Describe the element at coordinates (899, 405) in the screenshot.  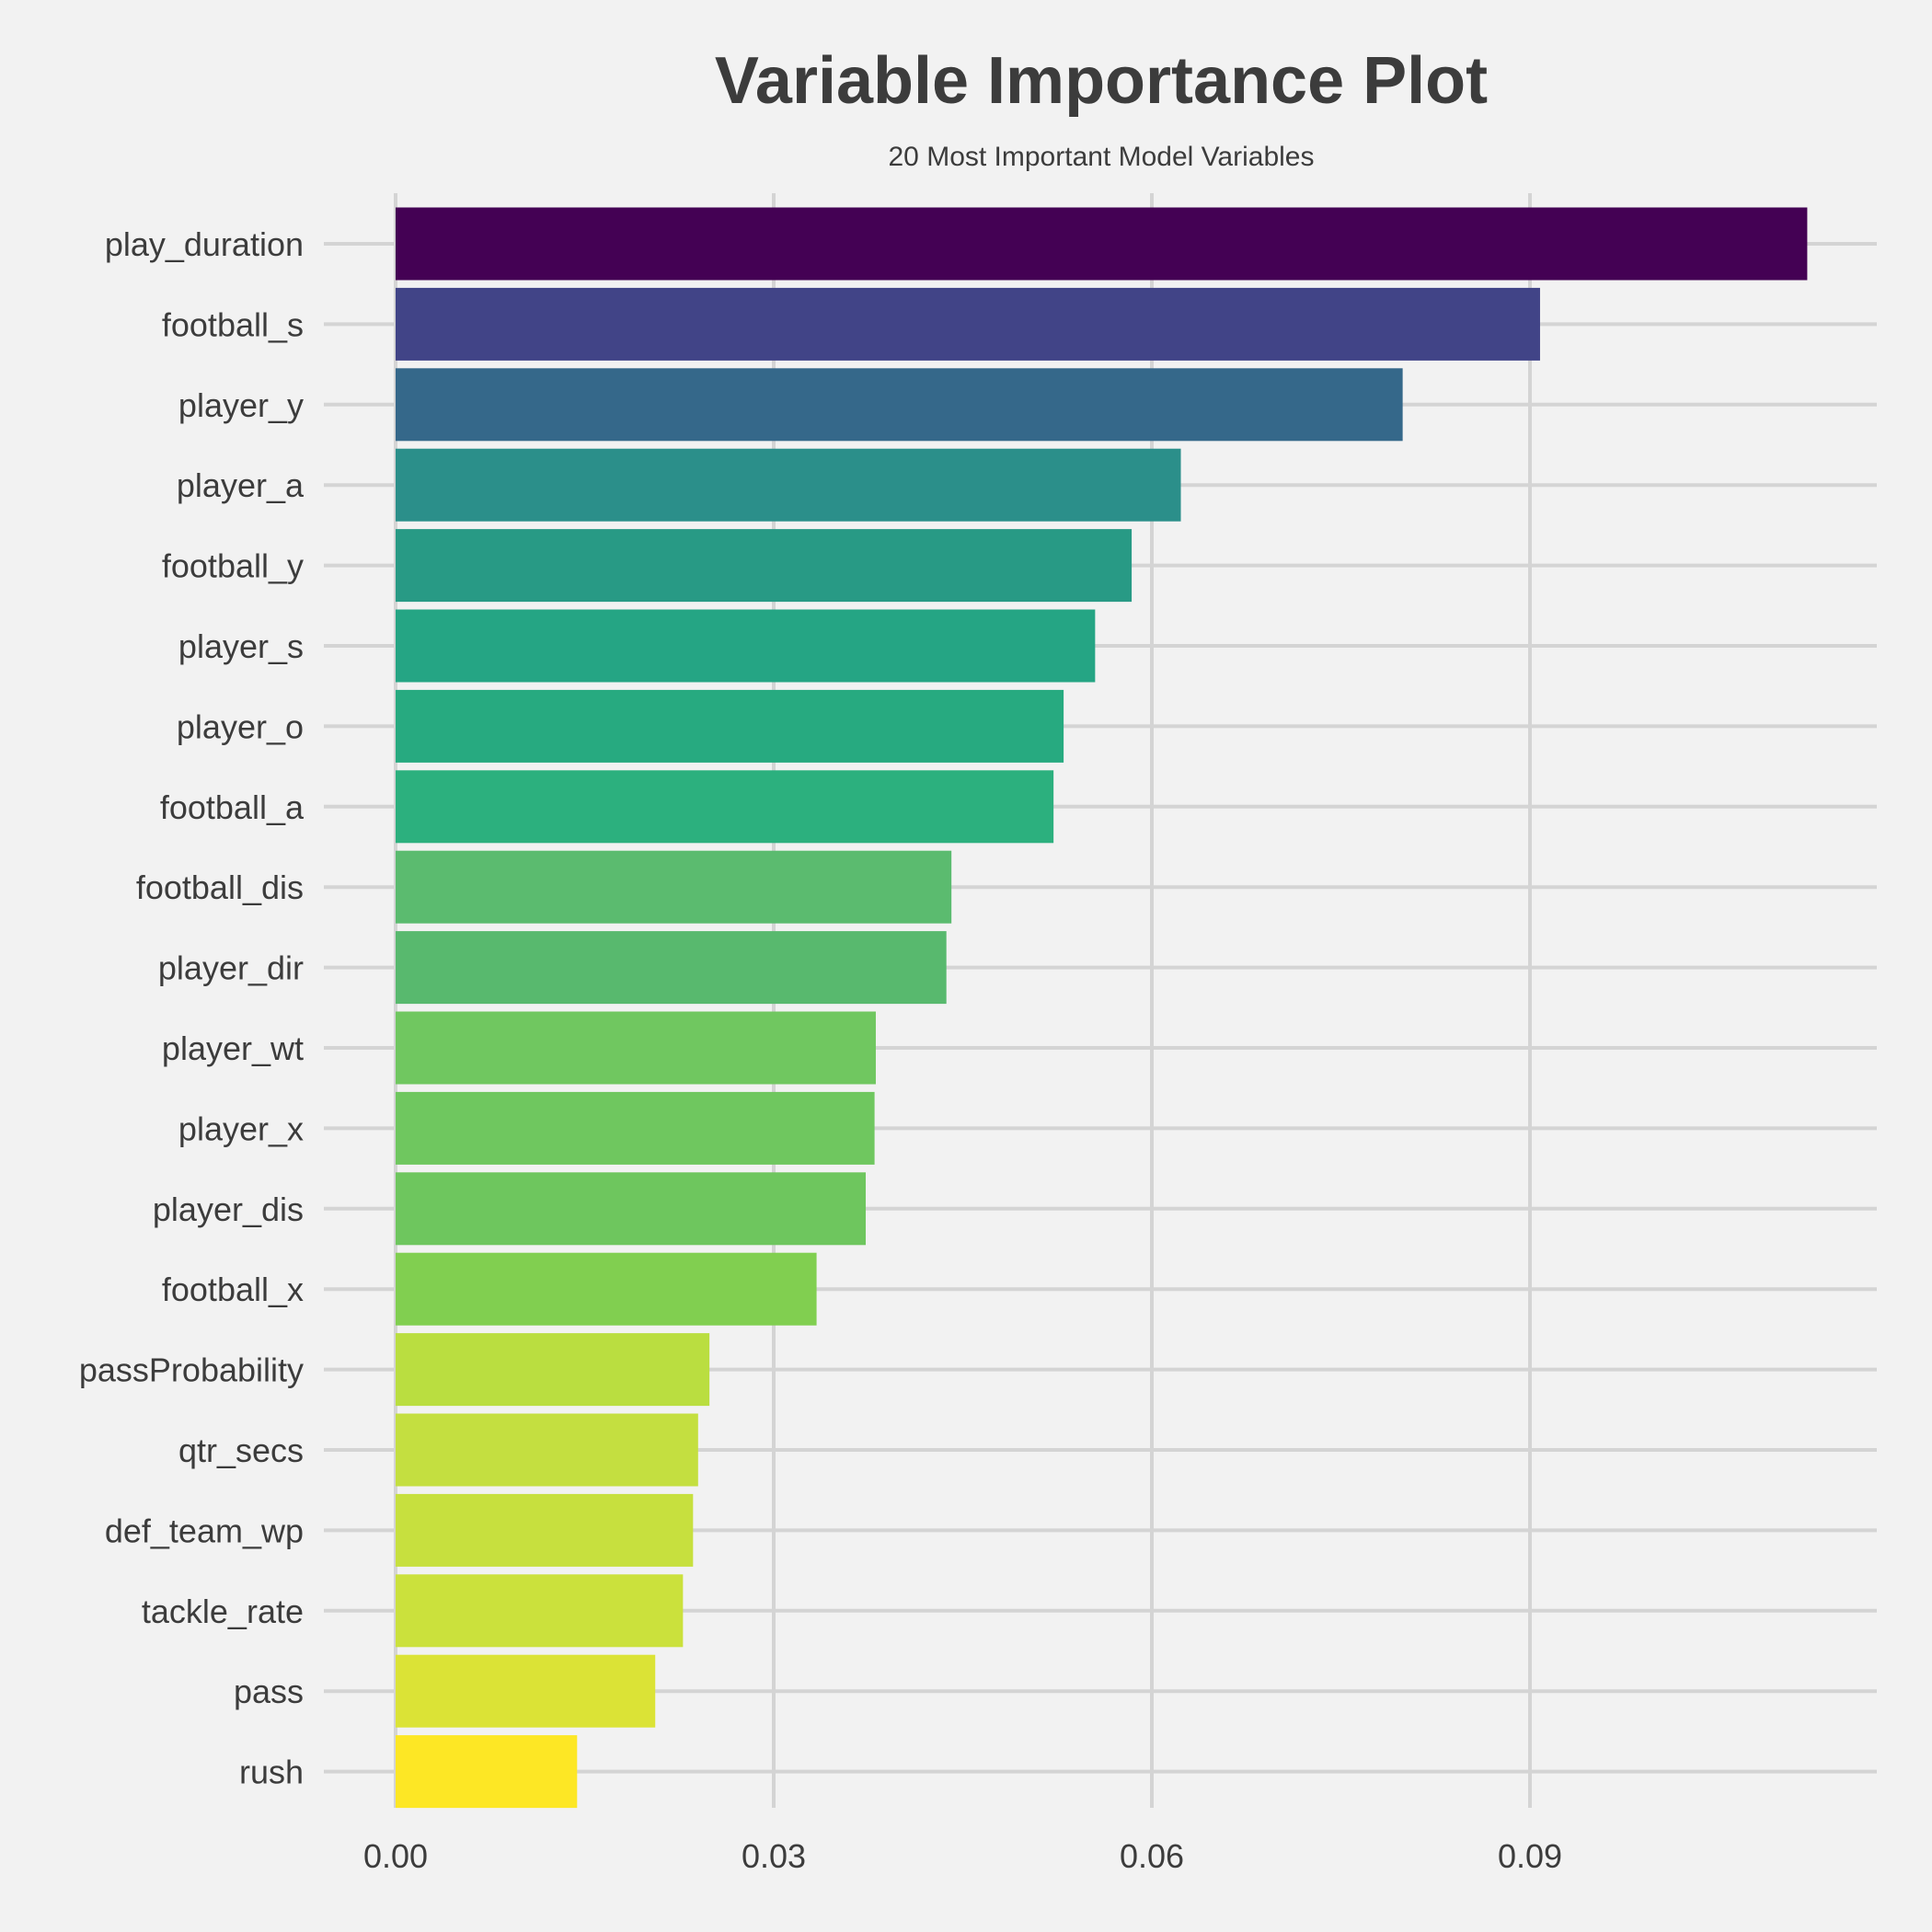
I see `bar-player-y` at that location.